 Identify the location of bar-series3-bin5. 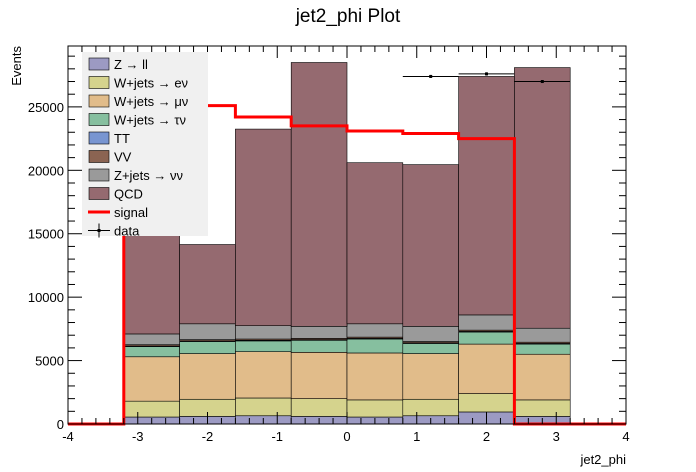
(430, 348).